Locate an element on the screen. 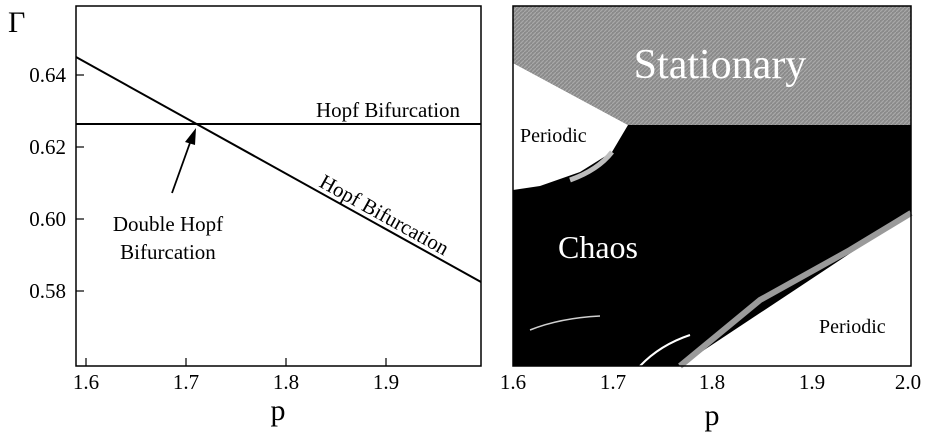  label-stationary: Stationary is located at coordinates (720, 65).